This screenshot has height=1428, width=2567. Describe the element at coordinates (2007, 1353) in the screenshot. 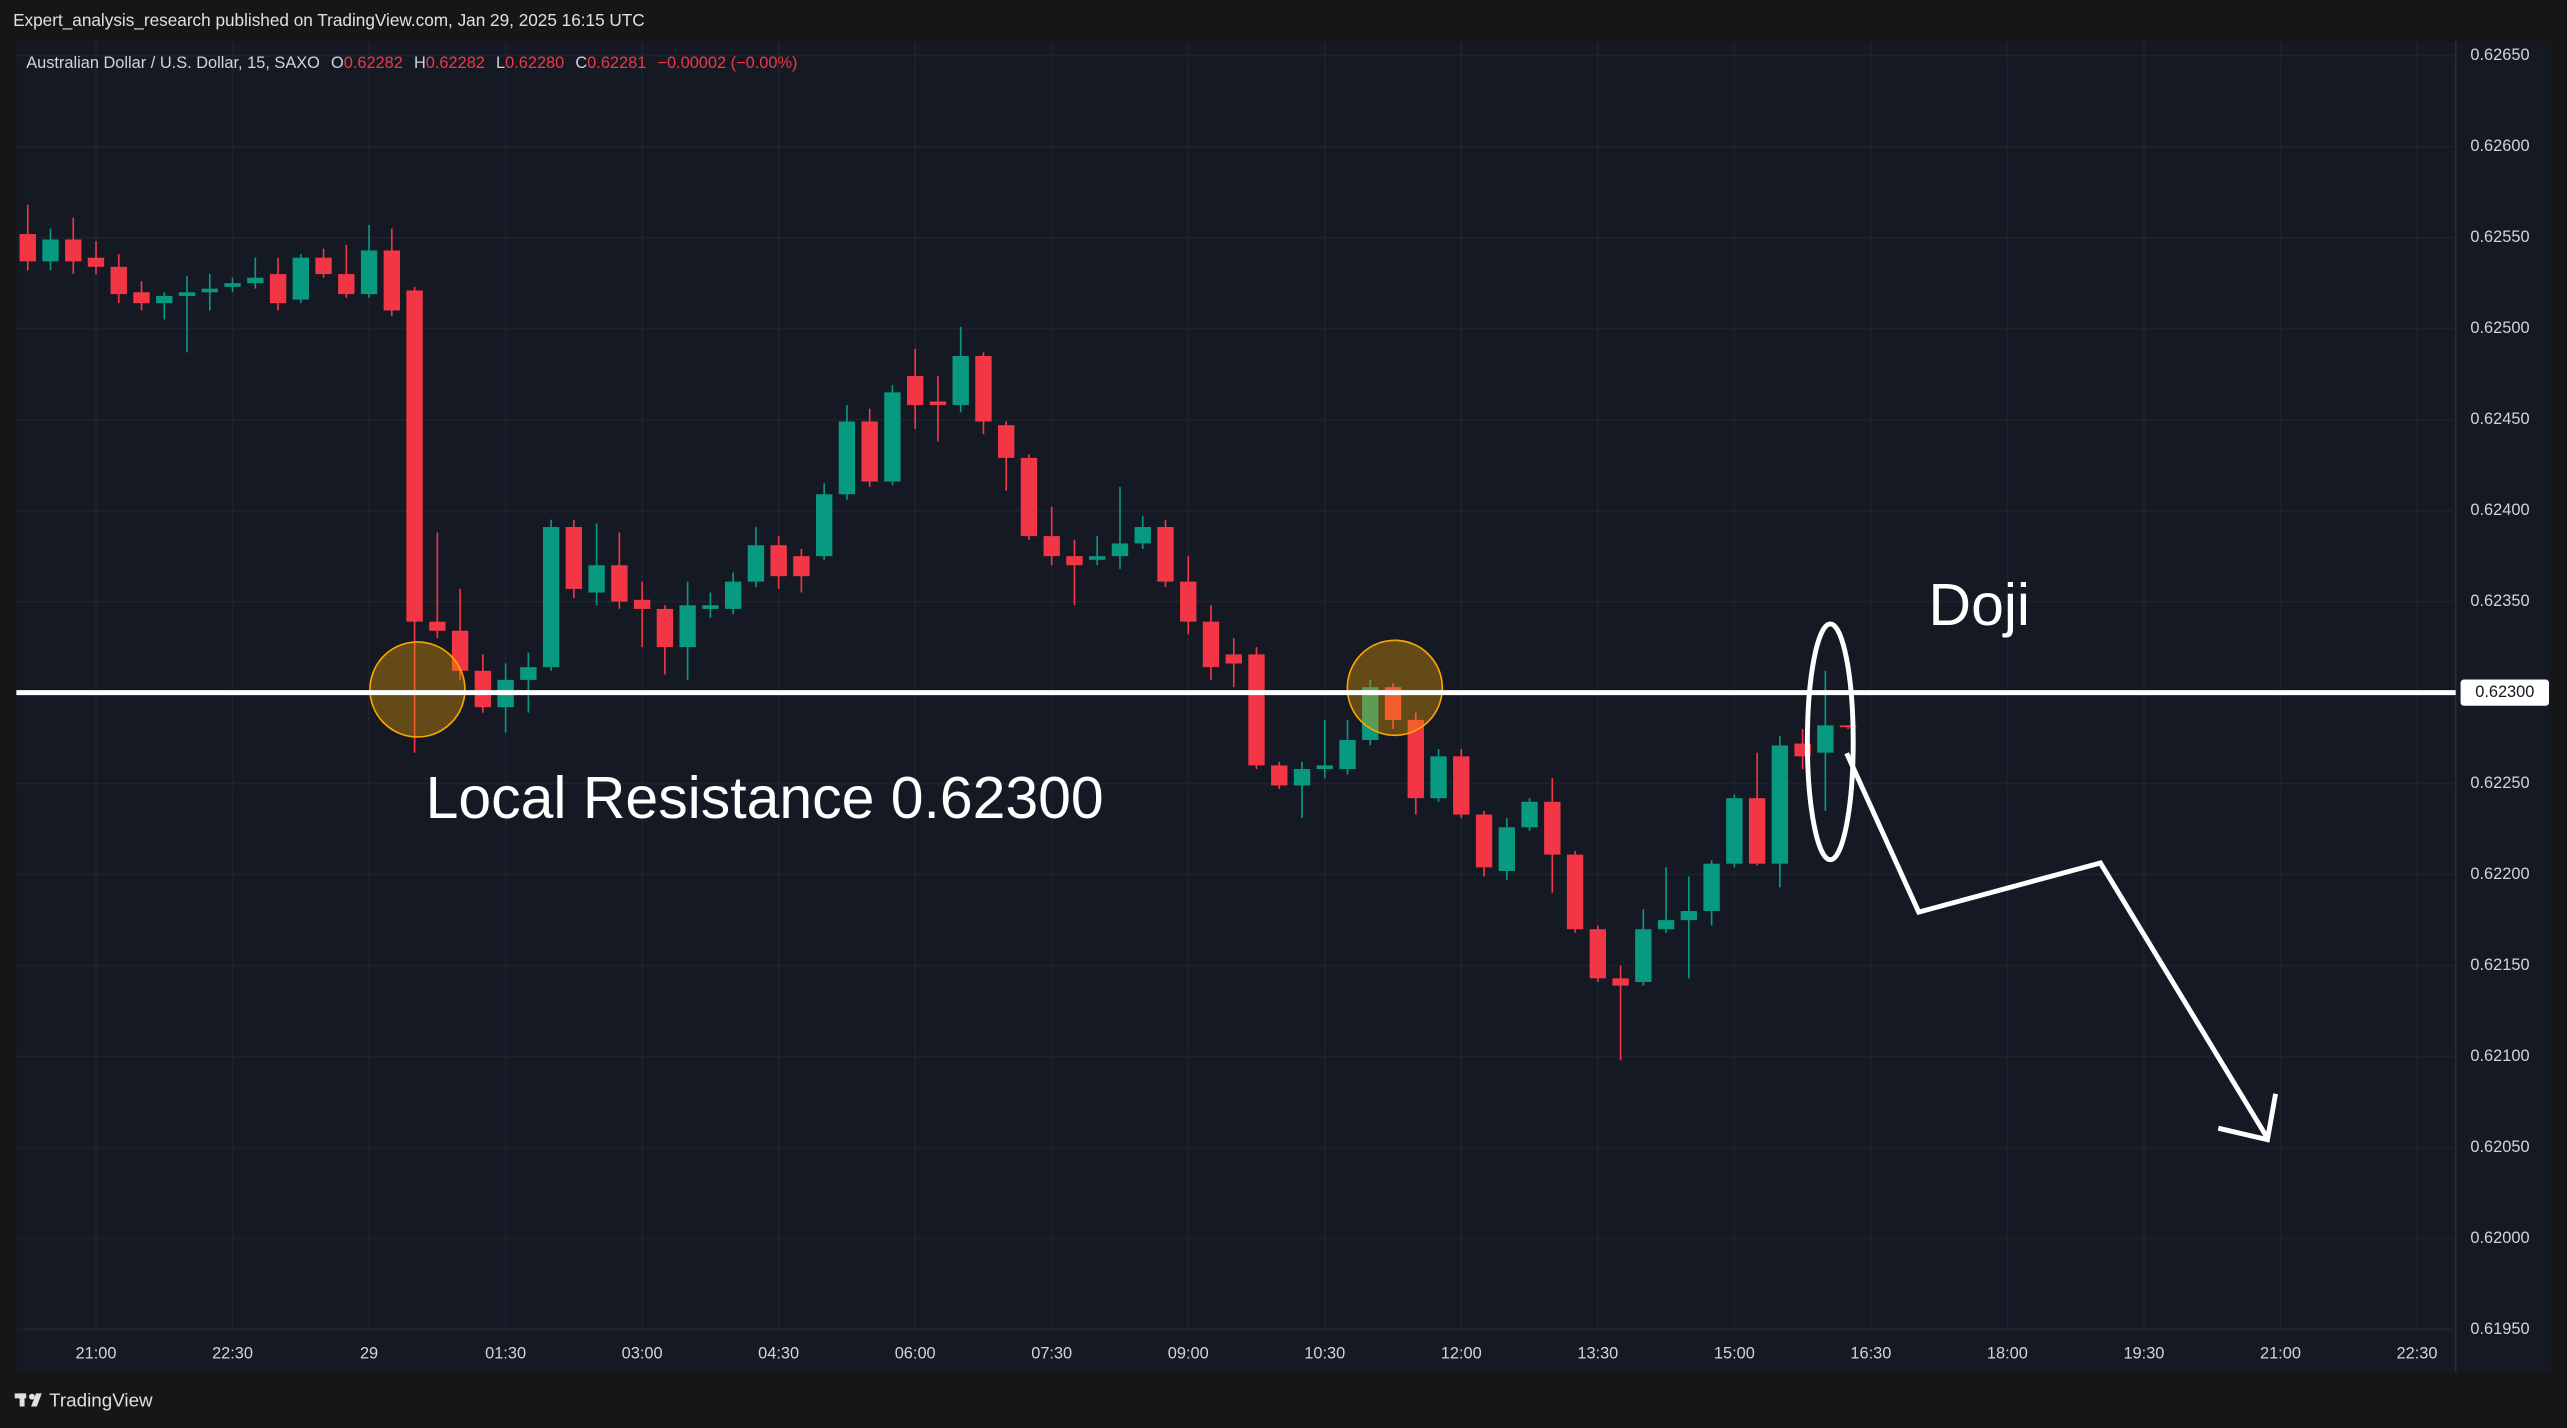

I see `x-tick-label: 18:00` at that location.